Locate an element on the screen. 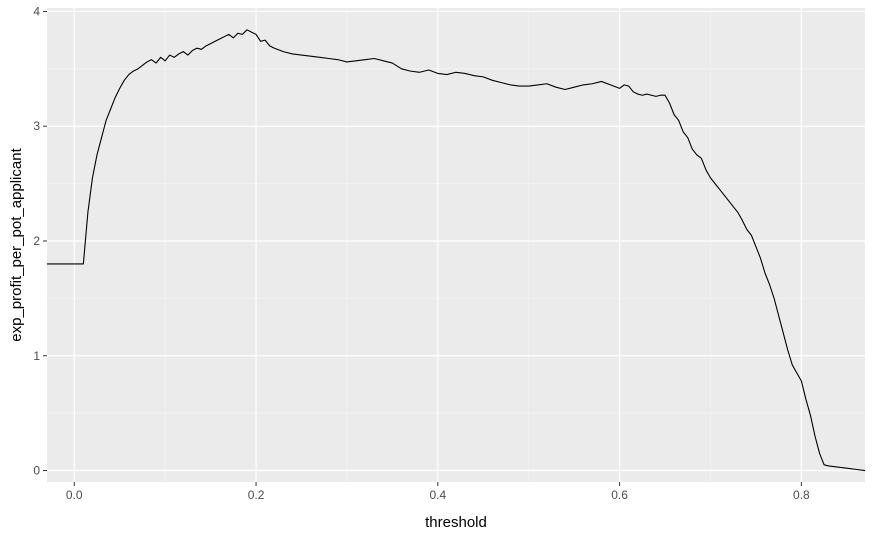 This screenshot has height=540, width=875. x-axis: 0.0 0.2 0.4 0.6 0.8 is located at coordinates (438, 492).